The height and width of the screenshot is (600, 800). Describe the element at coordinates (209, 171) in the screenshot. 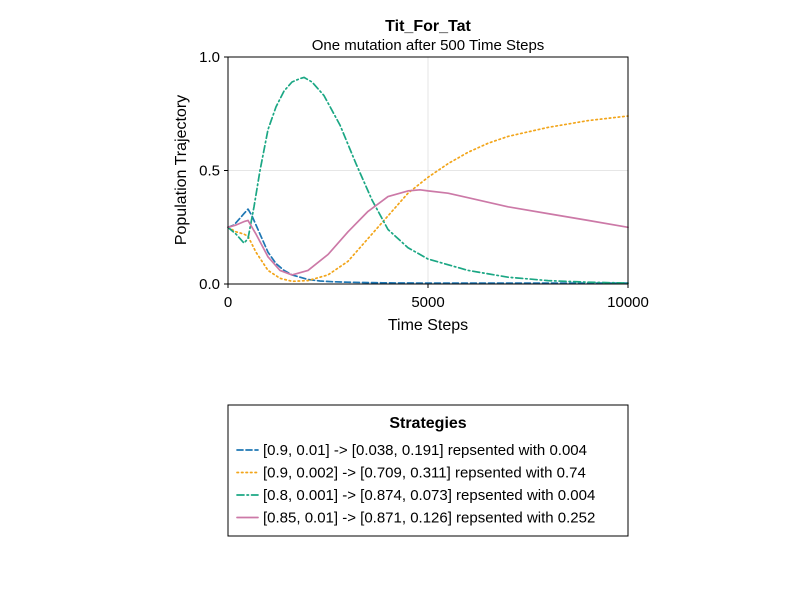

I see `y-tick-label: 0.5` at that location.